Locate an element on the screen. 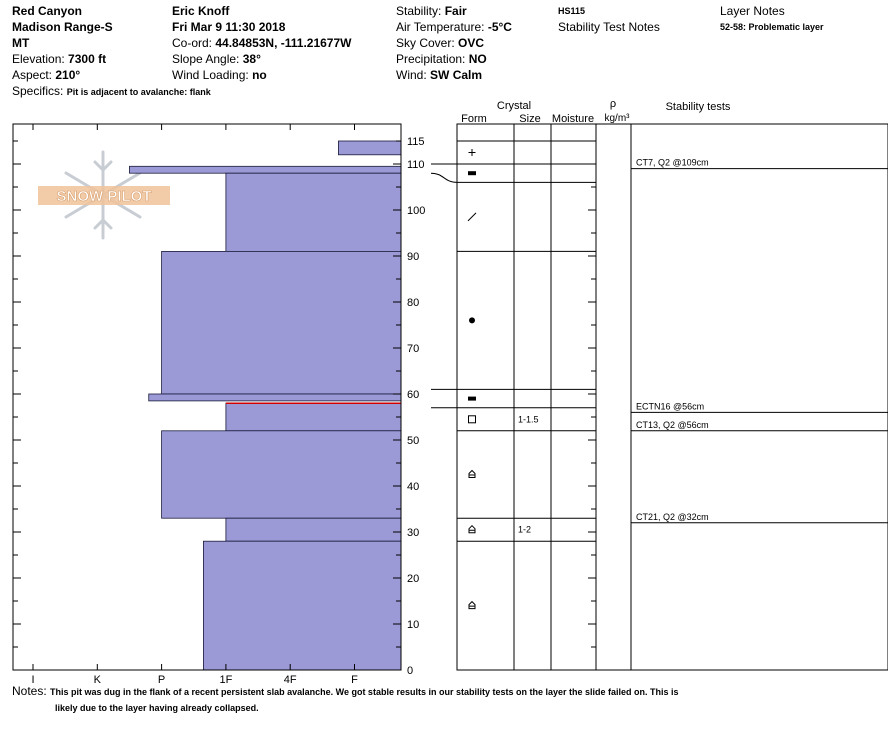 Image resolution: width=888 pixels, height=750 pixels. slope-label: Slope Angle: is located at coordinates (206, 59).